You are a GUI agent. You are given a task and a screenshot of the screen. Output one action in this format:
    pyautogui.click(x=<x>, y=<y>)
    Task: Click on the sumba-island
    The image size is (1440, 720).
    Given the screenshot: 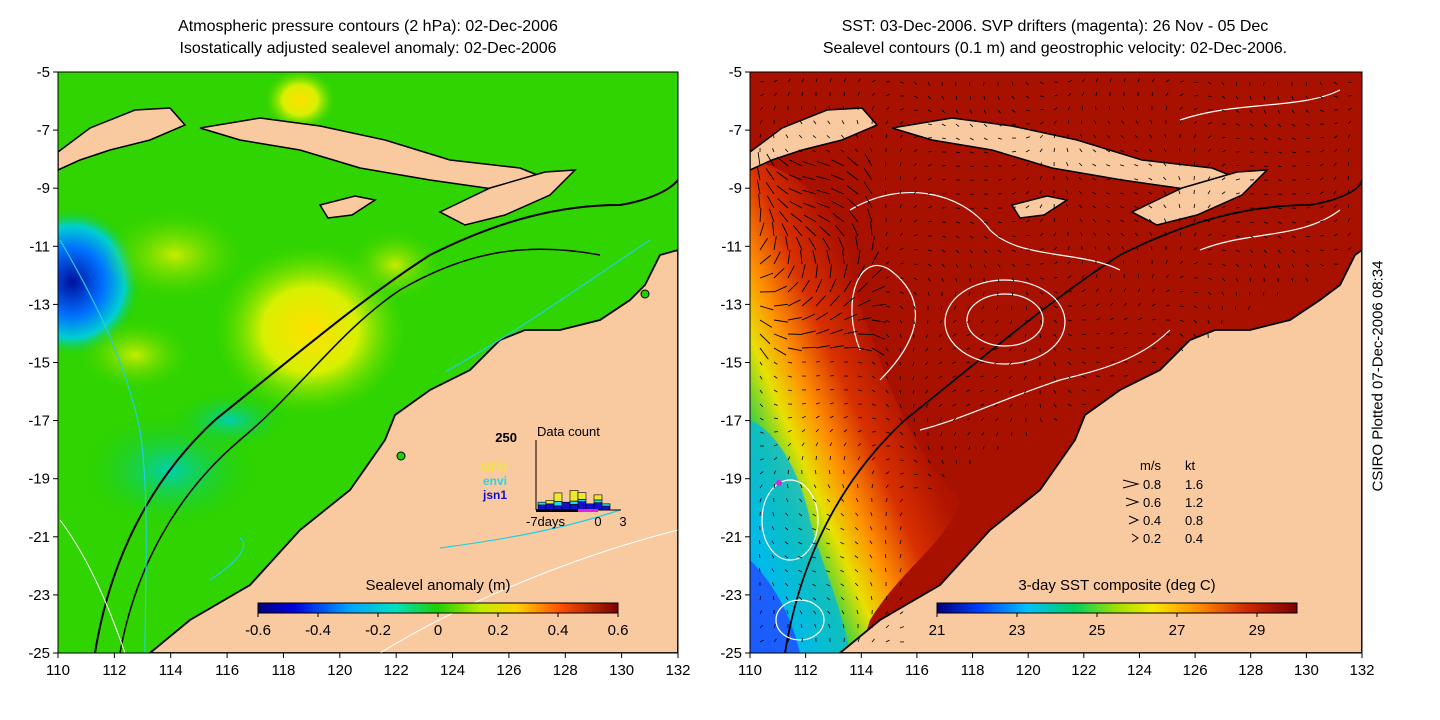 What is the action you would take?
    pyautogui.click(x=347, y=207)
    